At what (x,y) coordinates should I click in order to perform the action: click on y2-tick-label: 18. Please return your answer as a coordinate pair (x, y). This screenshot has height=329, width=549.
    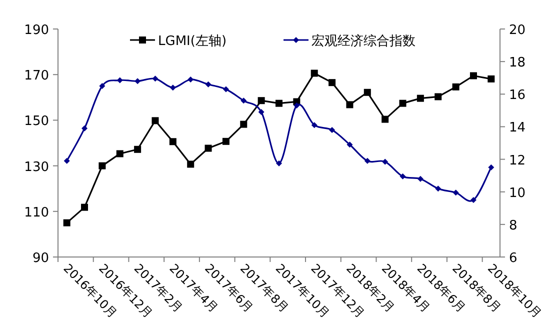
    Looking at the image, I should click on (517, 63).